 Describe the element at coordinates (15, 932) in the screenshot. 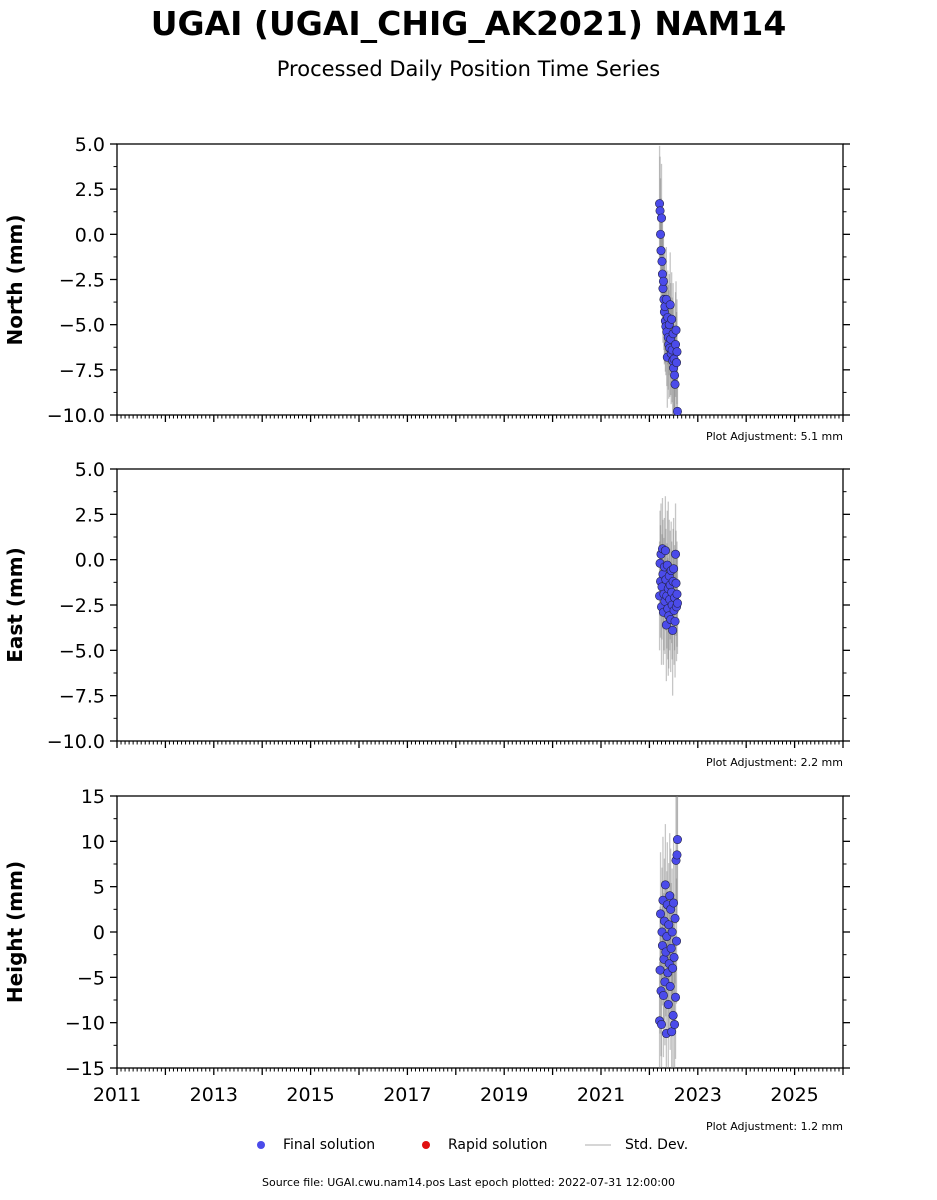

I see `y-axis-label: Height (mm)` at that location.